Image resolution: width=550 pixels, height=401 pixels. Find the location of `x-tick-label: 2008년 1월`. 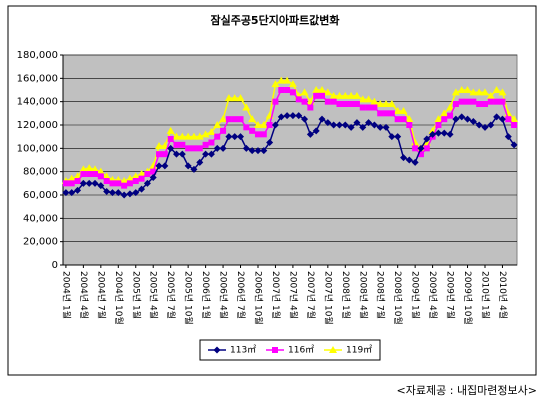

x-tick-label: 2008년 1월 is located at coordinates (346, 295).